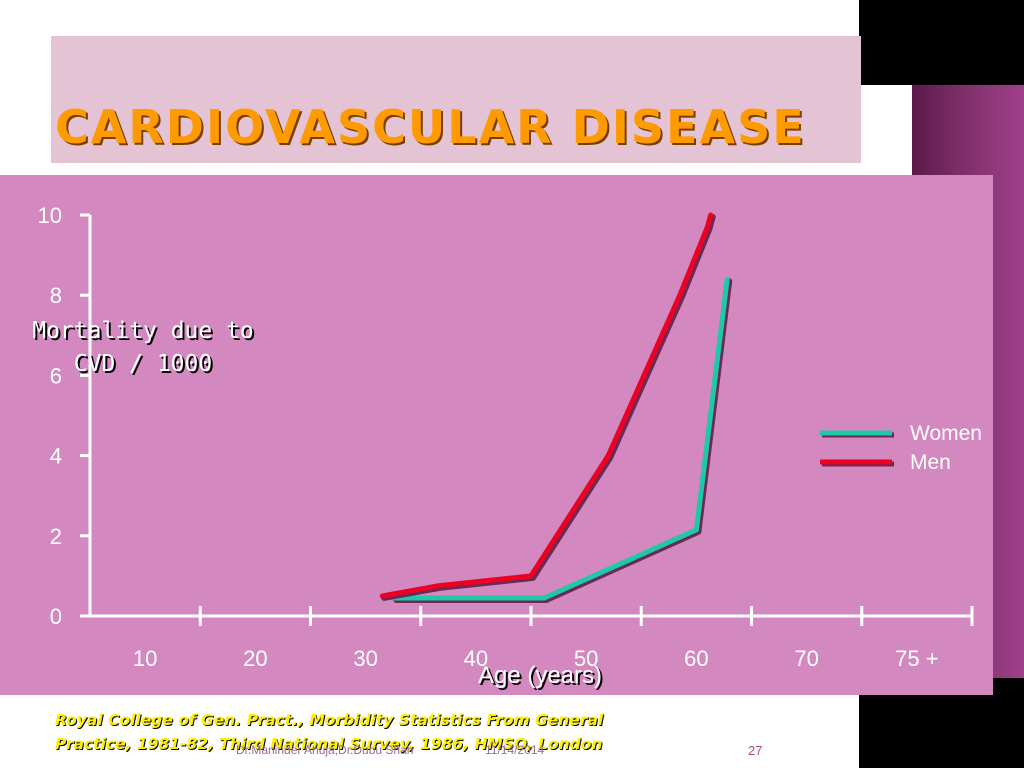 Image resolution: width=1024 pixels, height=768 pixels. I want to click on x-tick-label: 10, so click(145, 658).